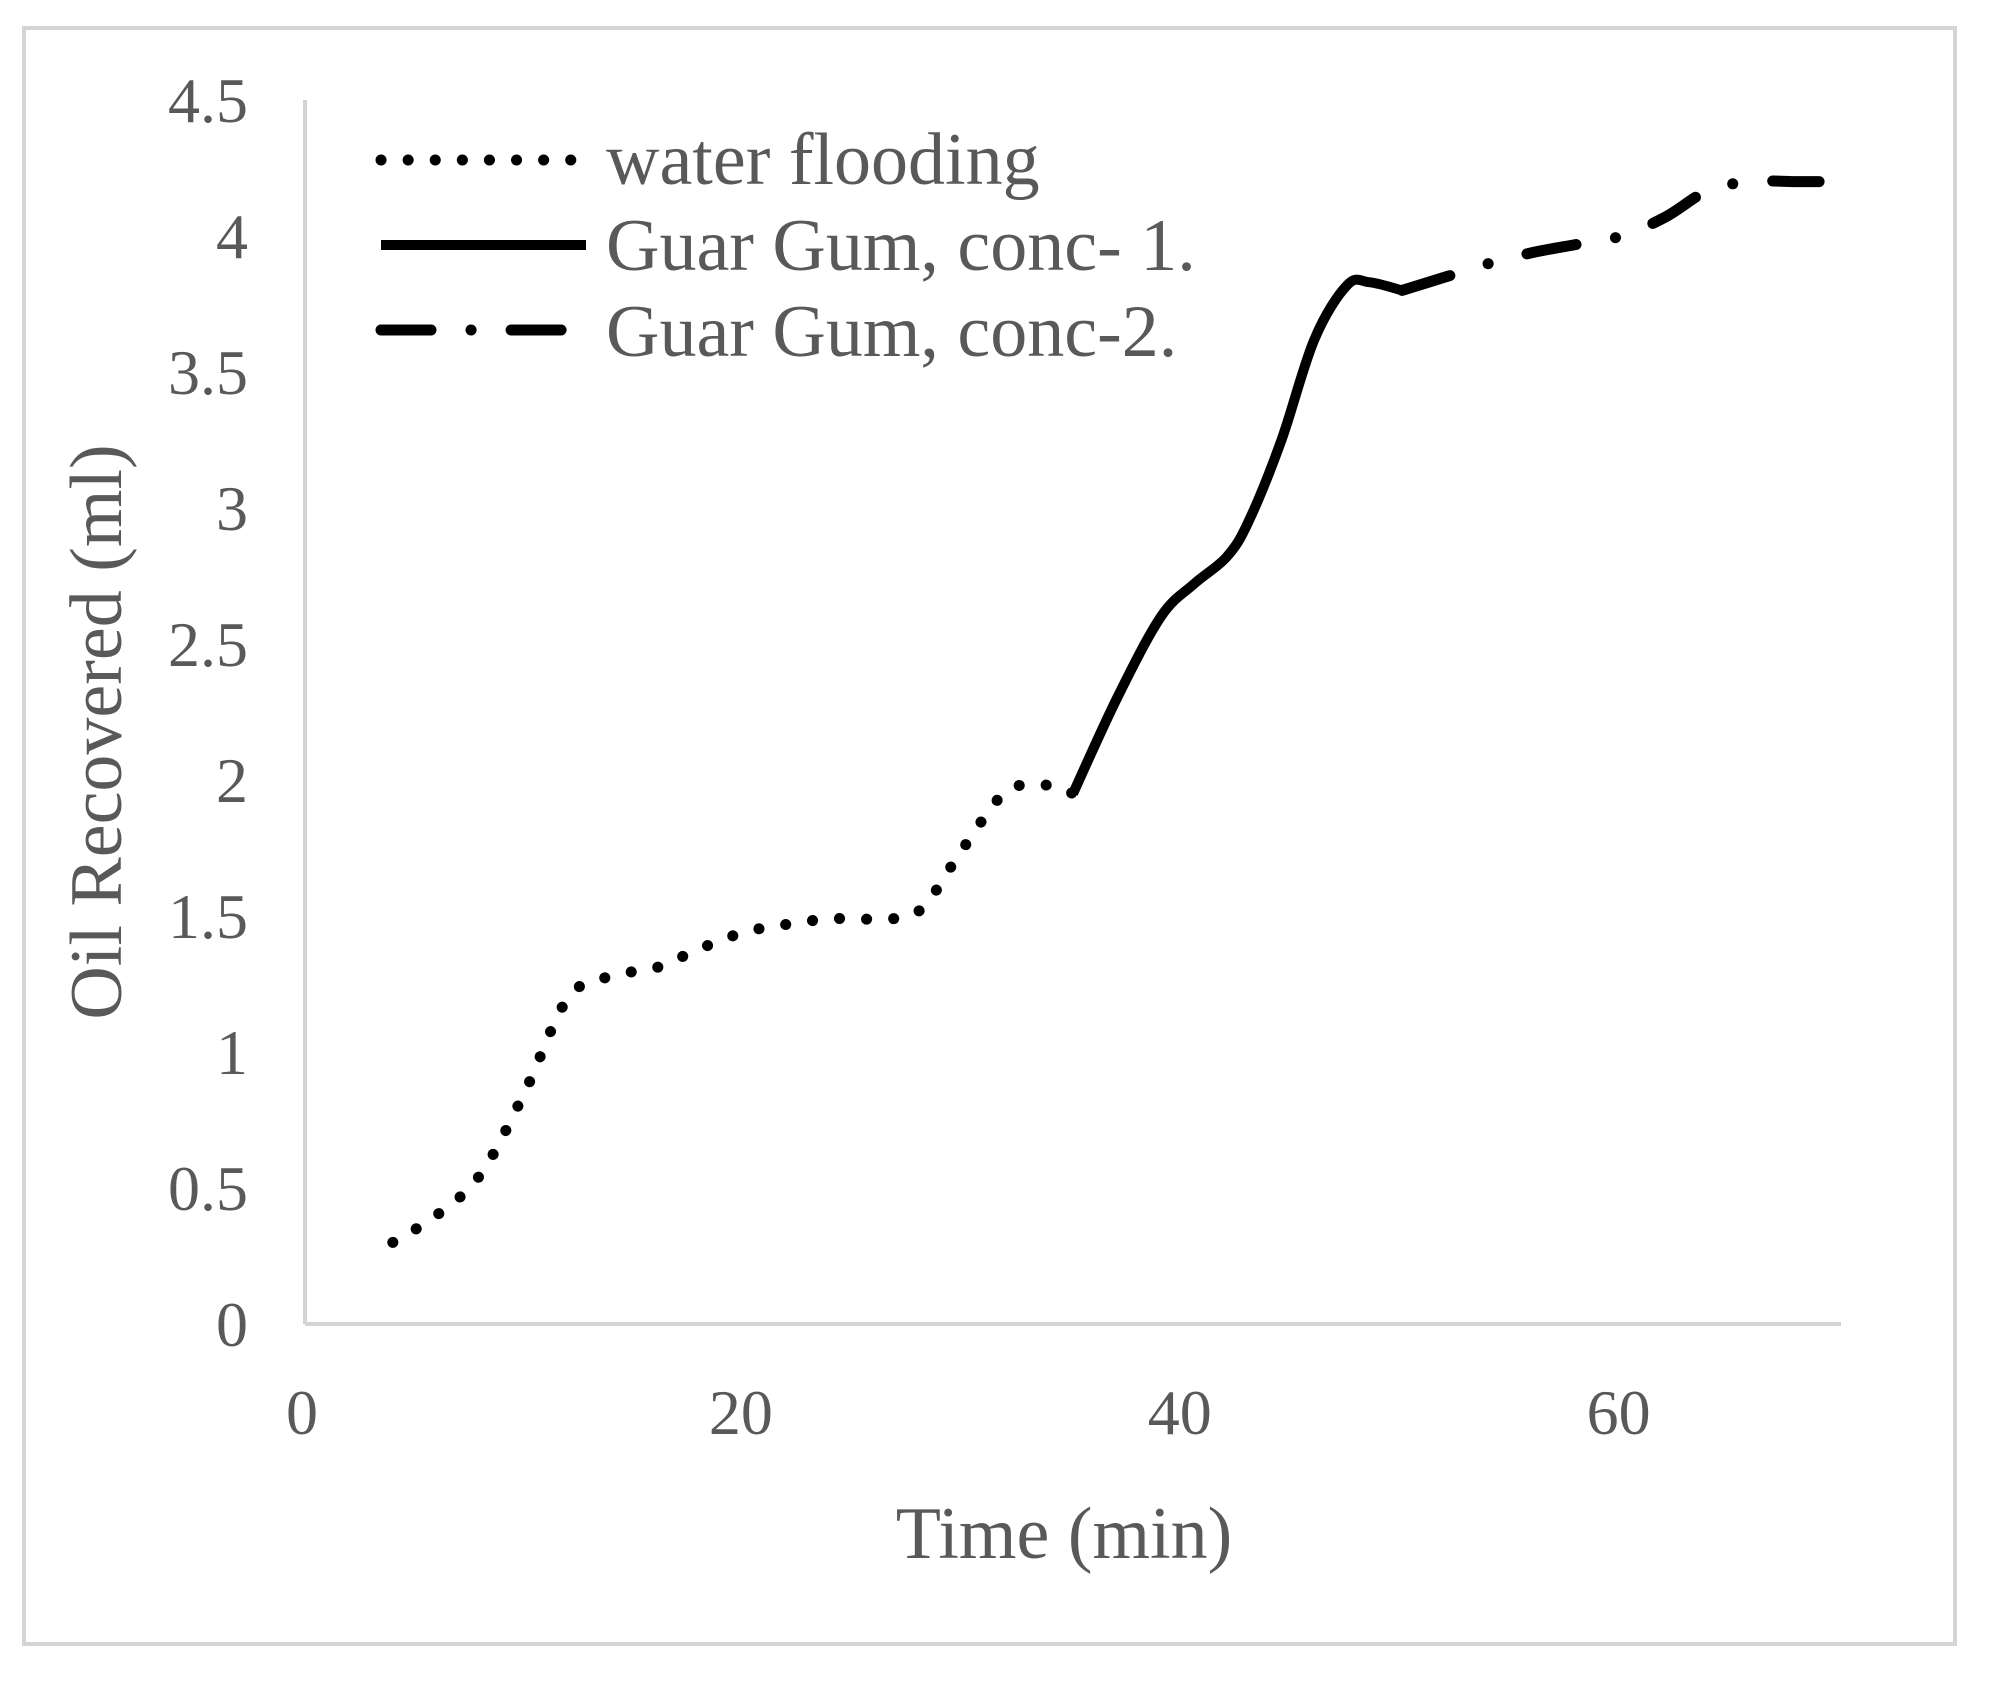  Describe the element at coordinates (208, 1188) in the screenshot. I see `y-tick-label: 0.5` at that location.